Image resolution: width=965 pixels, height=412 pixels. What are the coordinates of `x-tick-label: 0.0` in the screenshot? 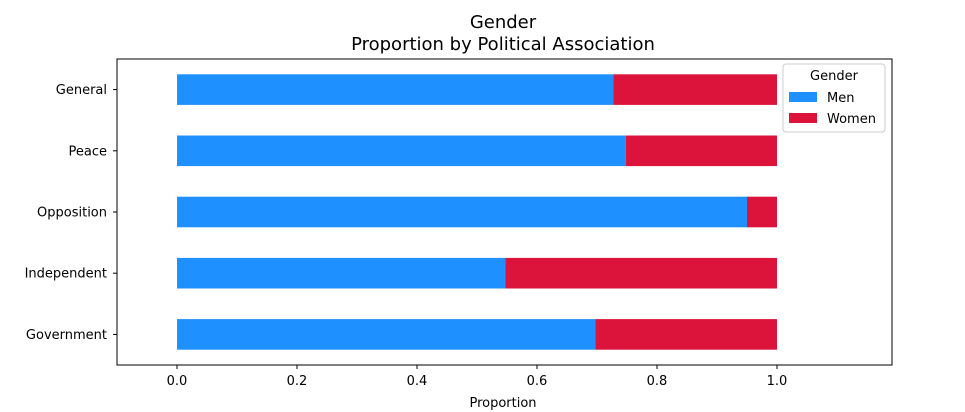 It's located at (177, 381).